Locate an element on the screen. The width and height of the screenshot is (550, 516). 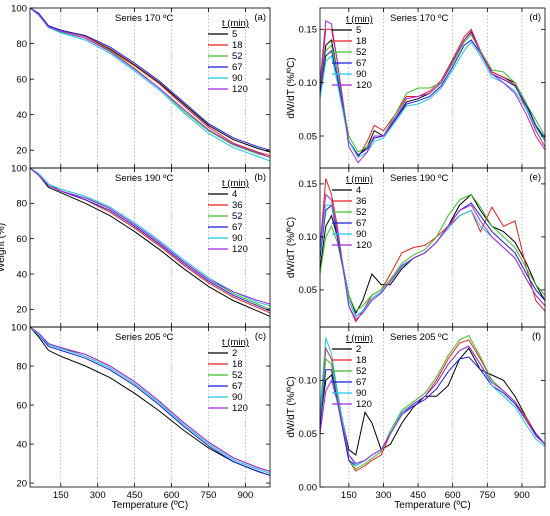
x-tick-label: 600 is located at coordinates (172, 495).